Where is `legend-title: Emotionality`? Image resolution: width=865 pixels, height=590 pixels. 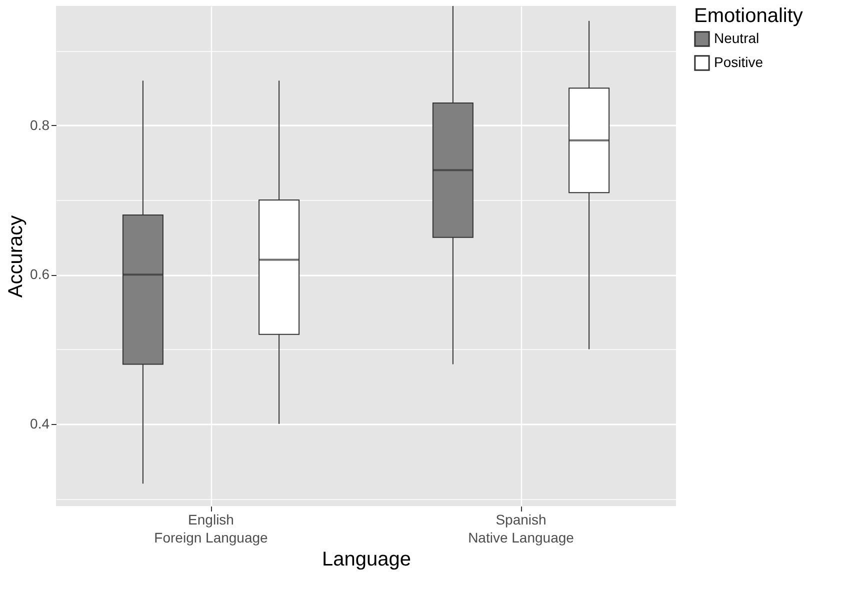
legend-title: Emotionality is located at coordinates (748, 16).